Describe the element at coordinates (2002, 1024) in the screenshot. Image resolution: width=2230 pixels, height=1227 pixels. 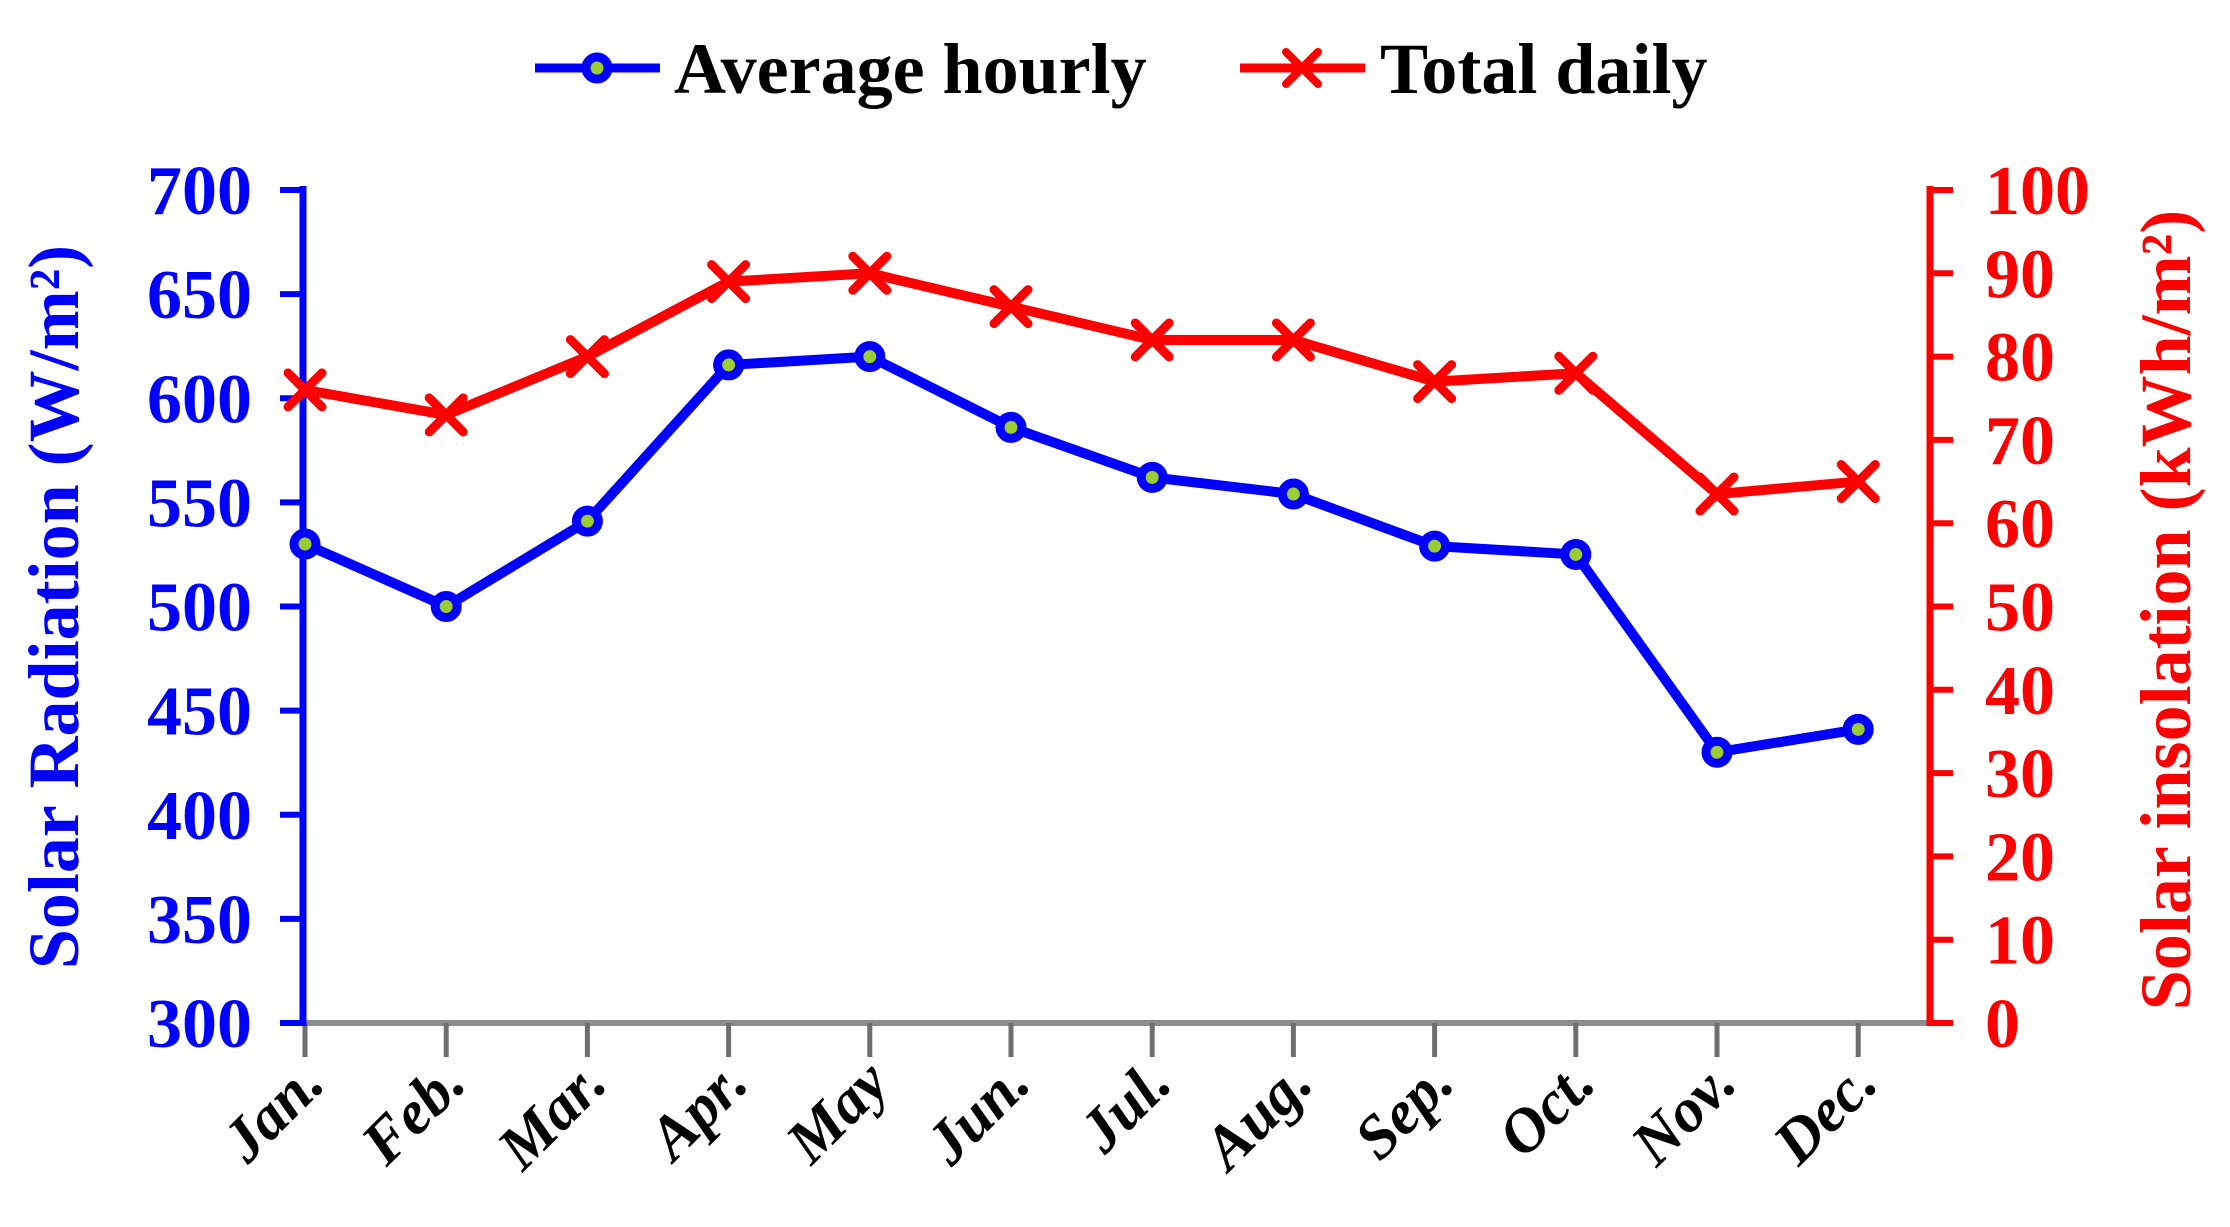
I see `y-right-tick-label-10: 0` at that location.